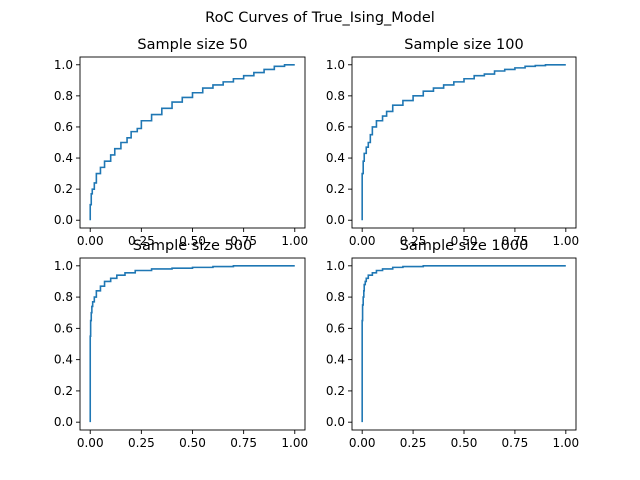 The image size is (640, 480). Describe the element at coordinates (320, 18) in the screenshot. I see `figure-suptitle: RoC Curves of True_Ising_Model` at that location.